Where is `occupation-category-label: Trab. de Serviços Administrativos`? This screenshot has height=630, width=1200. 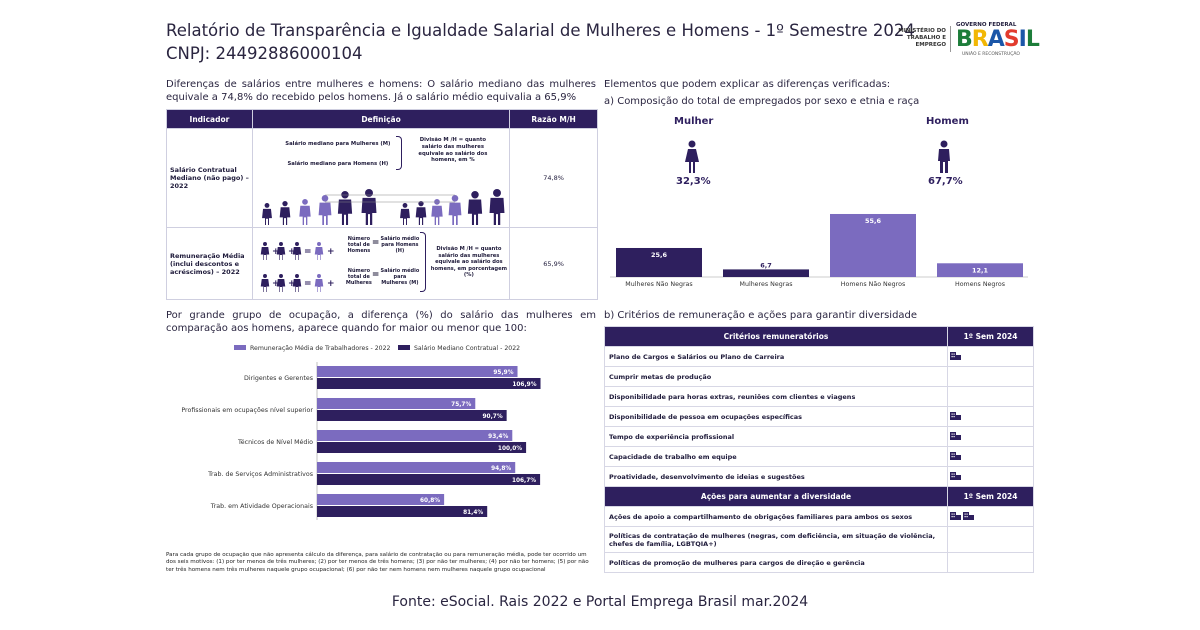
occupation-category-label: Trab. de Serviços Administrativos is located at coordinates (260, 474).